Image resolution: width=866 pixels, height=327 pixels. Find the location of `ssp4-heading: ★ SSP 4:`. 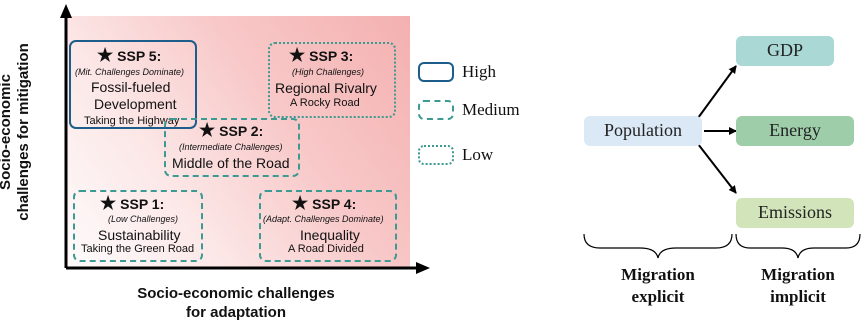

ssp4-heading: ★ SSP 4: is located at coordinates (324, 203).